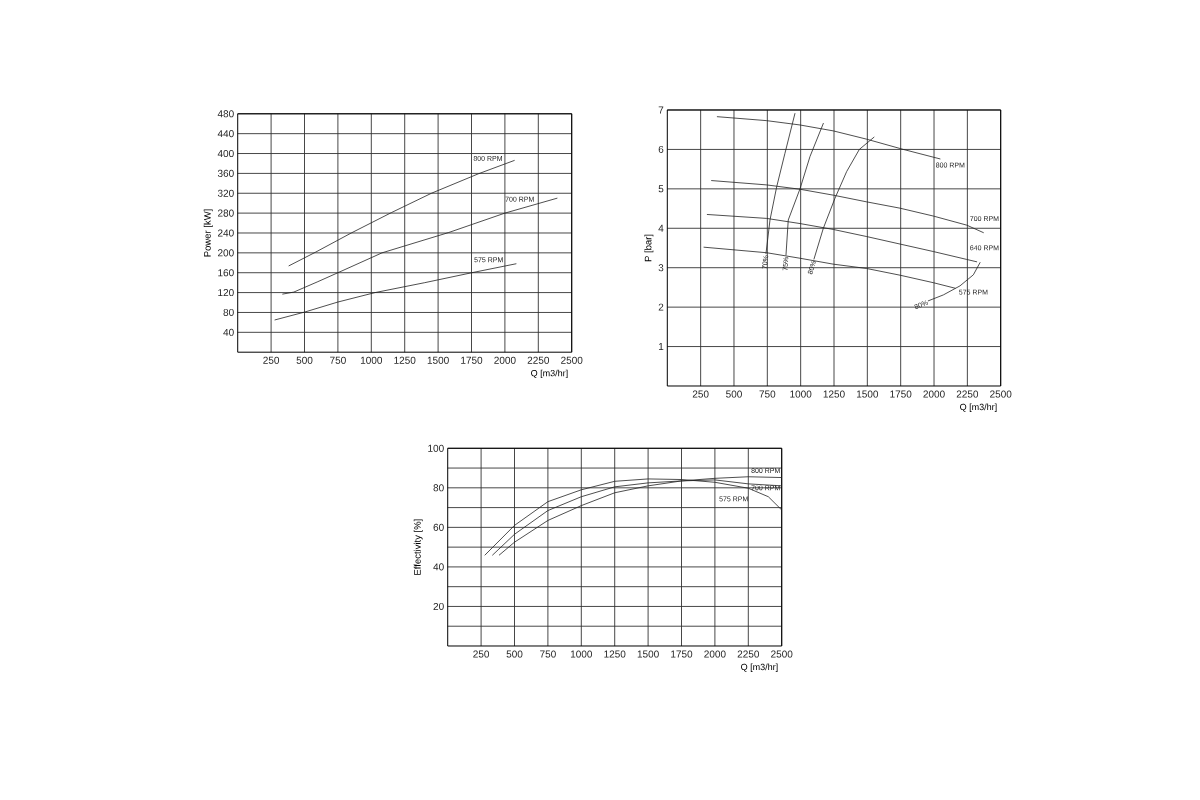 Image resolution: width=1200 pixels, height=800 pixels. I want to click on y-tick-label: 160, so click(226, 273).